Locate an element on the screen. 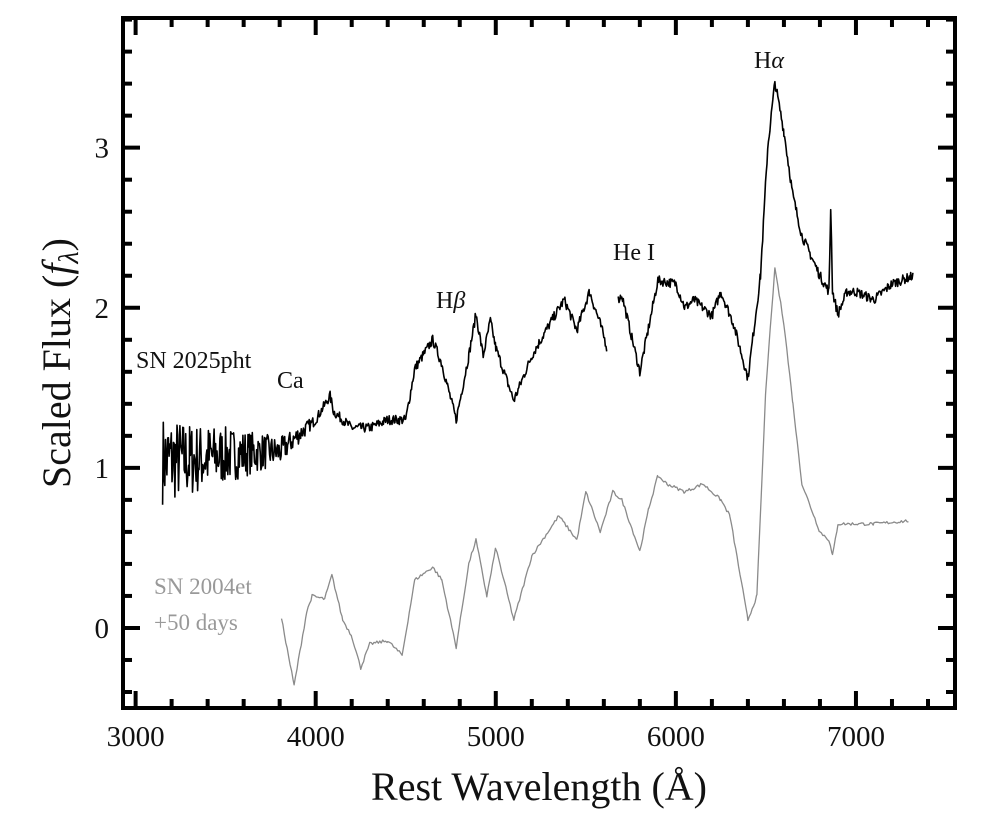 Image resolution: width=1000 pixels, height=814 pixels. y-axis-title: Scaled Flux (fλ) is located at coordinates (59, 363).